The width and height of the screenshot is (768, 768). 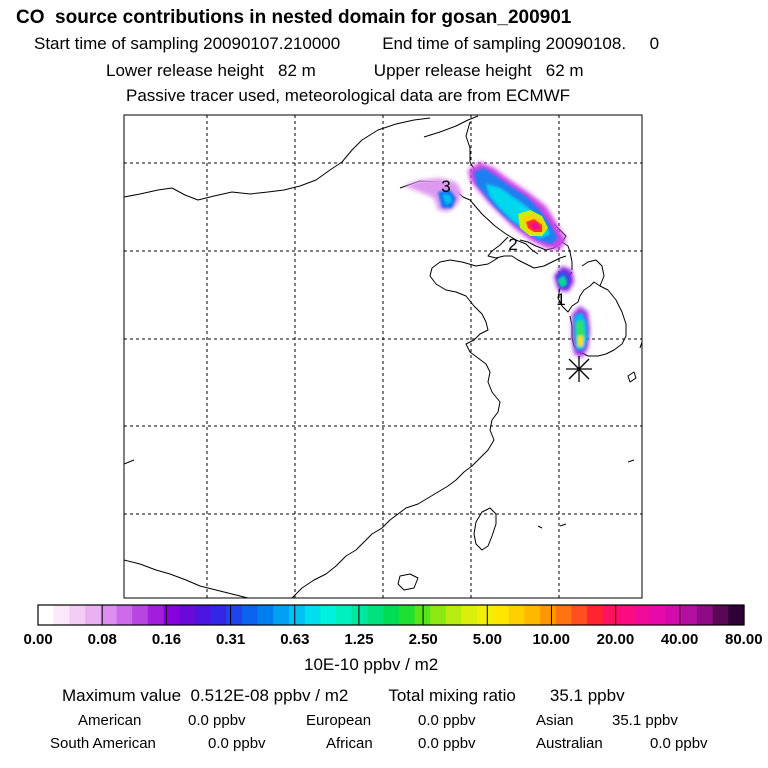 I want to click on max-value: 0.512E-08 ppbv / m2, so click(x=269, y=695).